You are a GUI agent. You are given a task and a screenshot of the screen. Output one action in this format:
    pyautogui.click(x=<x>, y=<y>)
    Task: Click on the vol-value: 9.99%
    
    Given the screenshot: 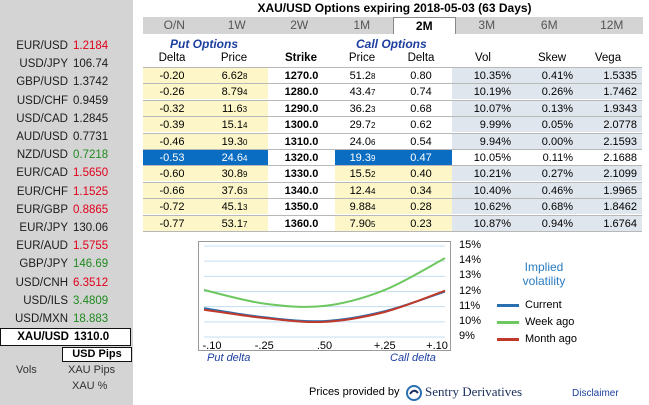 What is the action you would take?
    pyautogui.click(x=495, y=125)
    